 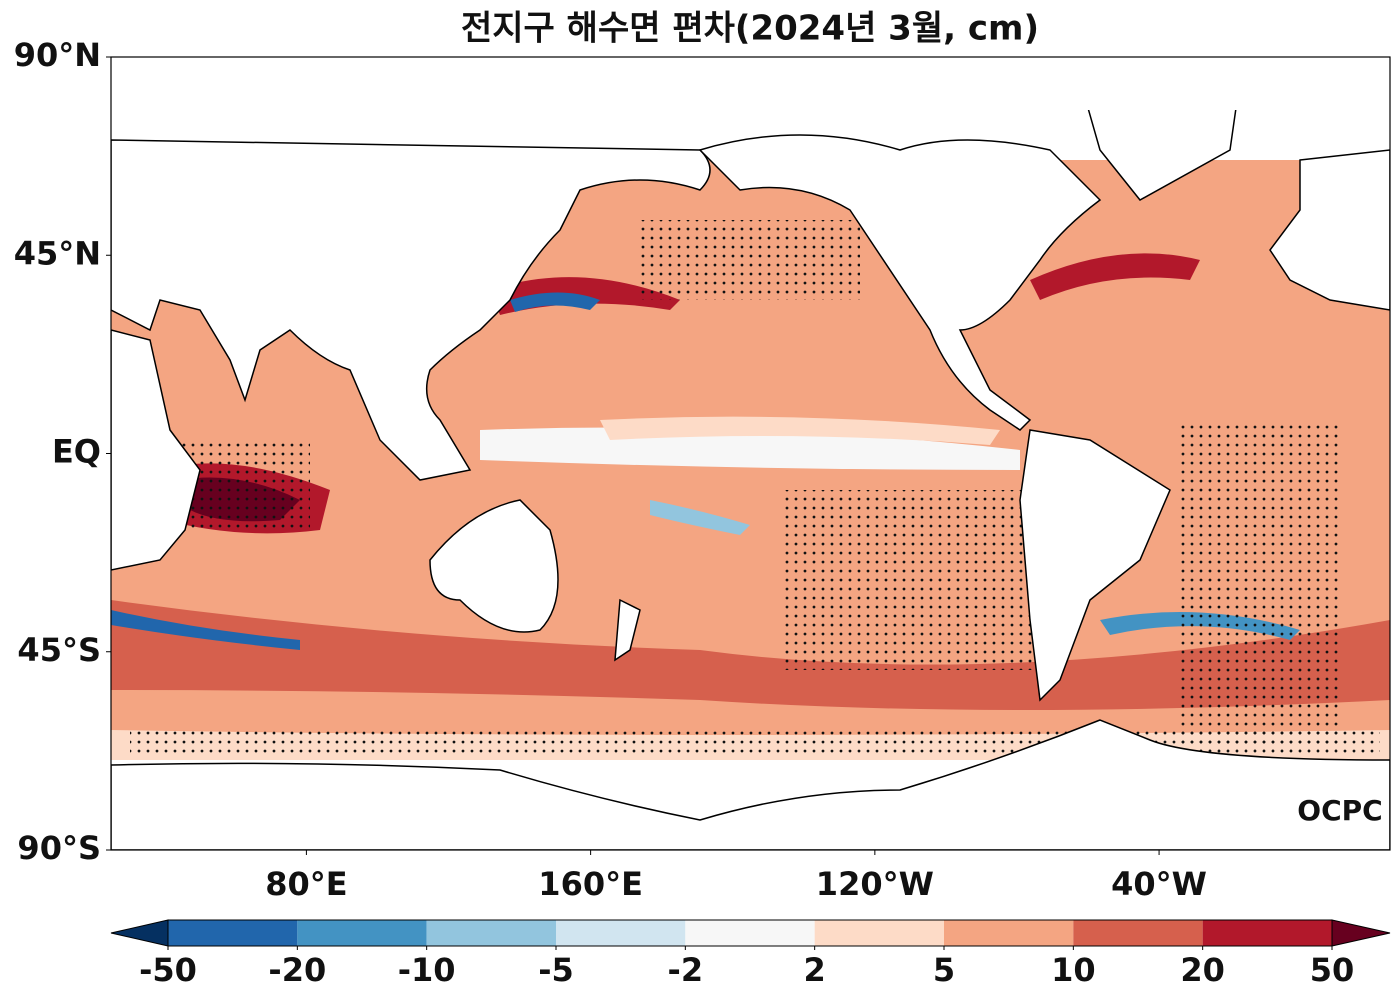 I want to click on colorbar-label: -10, so click(x=427, y=970).